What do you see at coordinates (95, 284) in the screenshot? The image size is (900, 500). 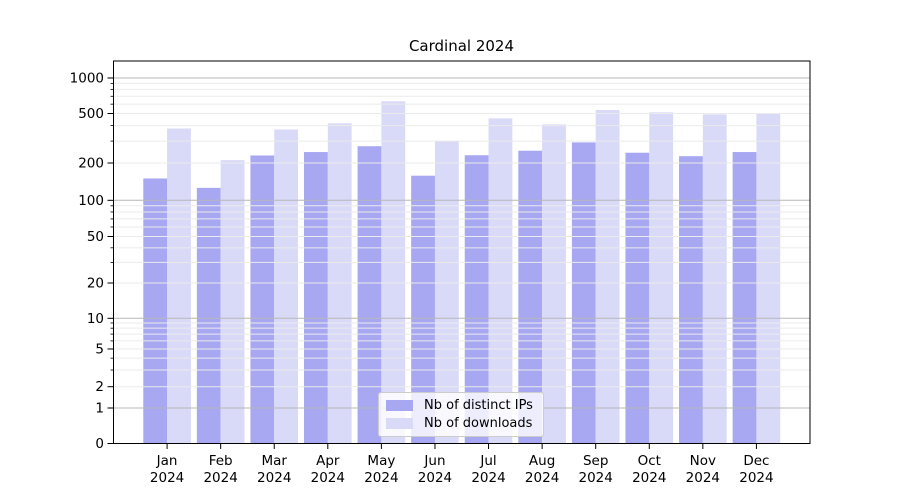 I see `y-tick-label: 20` at bounding box center [95, 284].